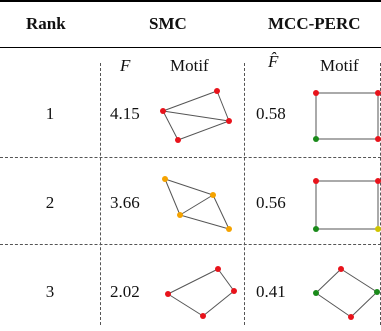 This screenshot has height=331, width=381. Describe the element at coordinates (168, 23) in the screenshot. I see `header-smc: SMC` at that location.